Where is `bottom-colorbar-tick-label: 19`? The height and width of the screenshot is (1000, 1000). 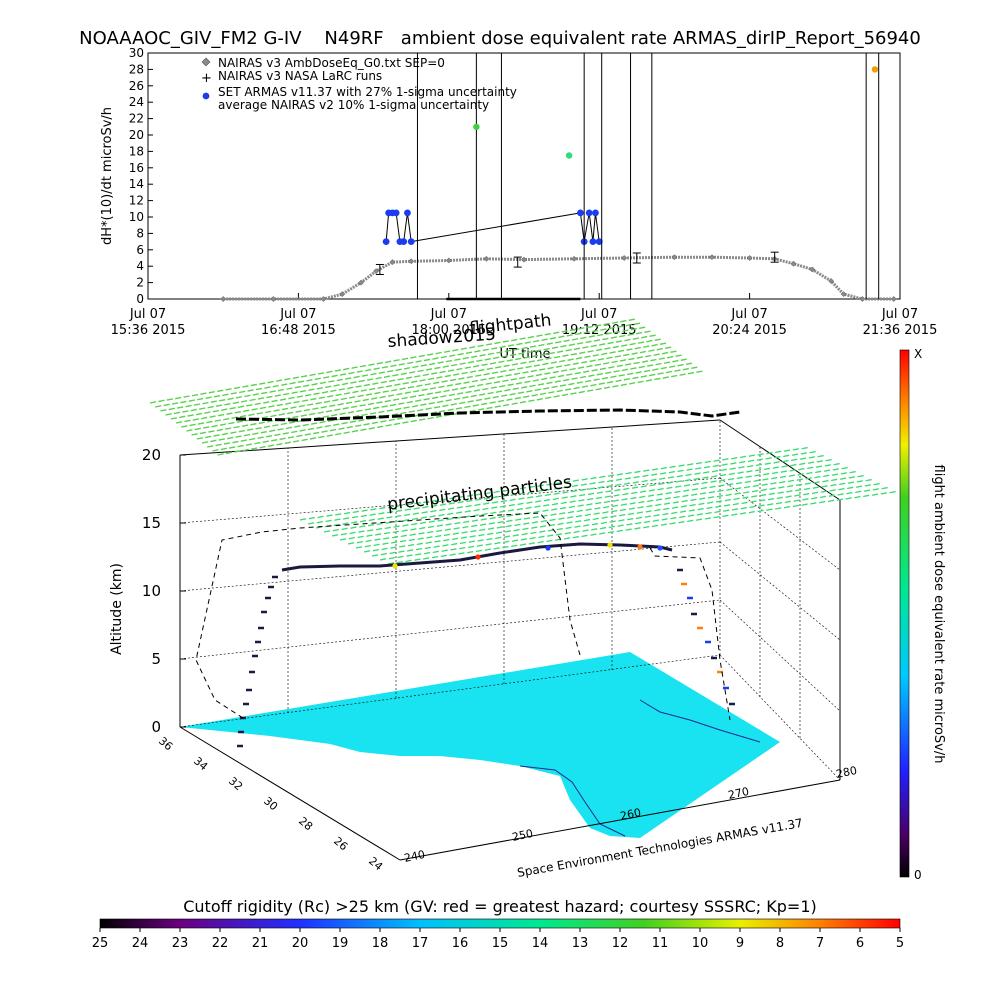 bottom-colorbar-tick-label: 19 is located at coordinates (340, 943).